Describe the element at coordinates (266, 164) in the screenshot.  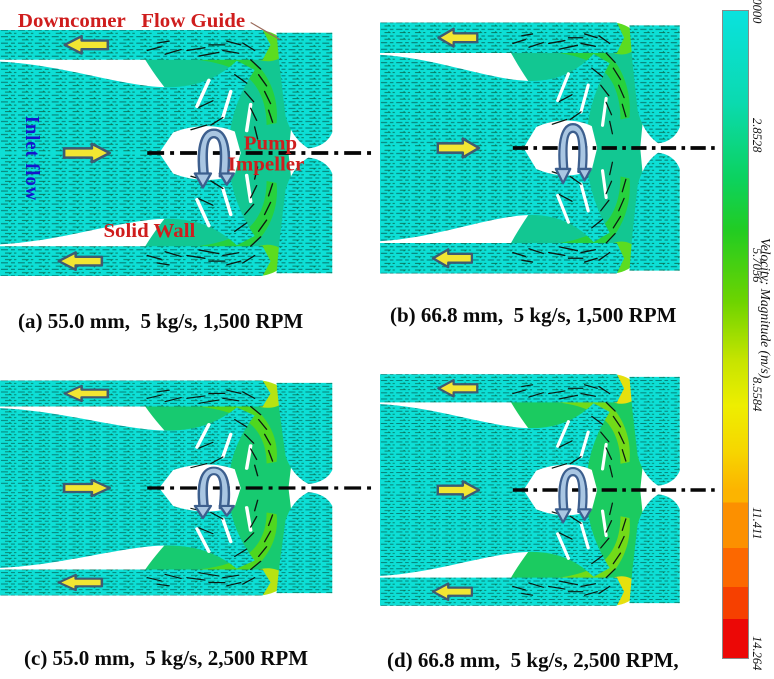
I see `pump-impeller-label-line2: Impeller` at that location.